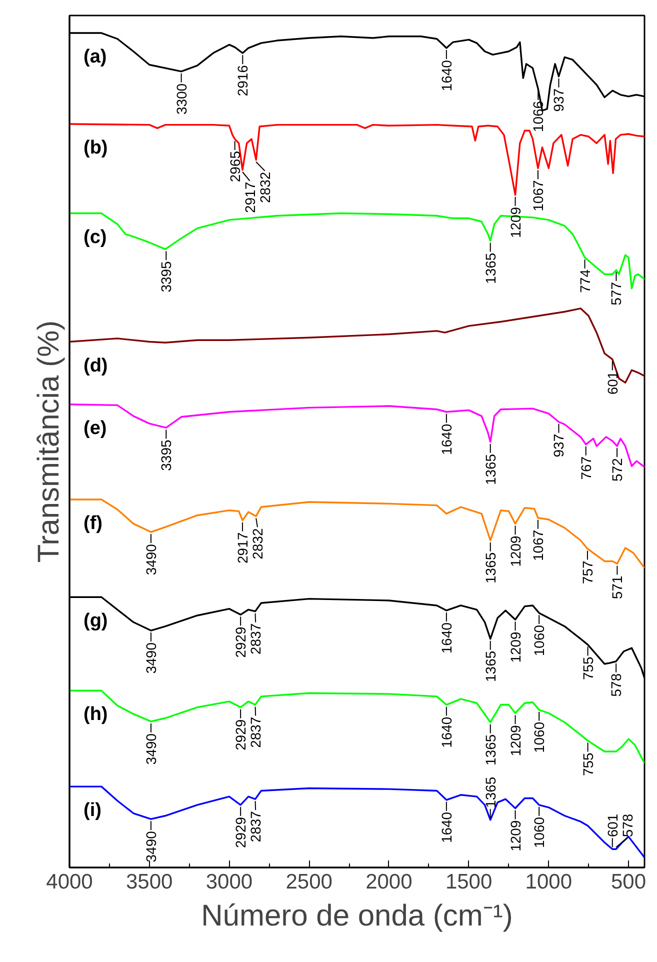  I want to click on series-label: (c), so click(95, 237).